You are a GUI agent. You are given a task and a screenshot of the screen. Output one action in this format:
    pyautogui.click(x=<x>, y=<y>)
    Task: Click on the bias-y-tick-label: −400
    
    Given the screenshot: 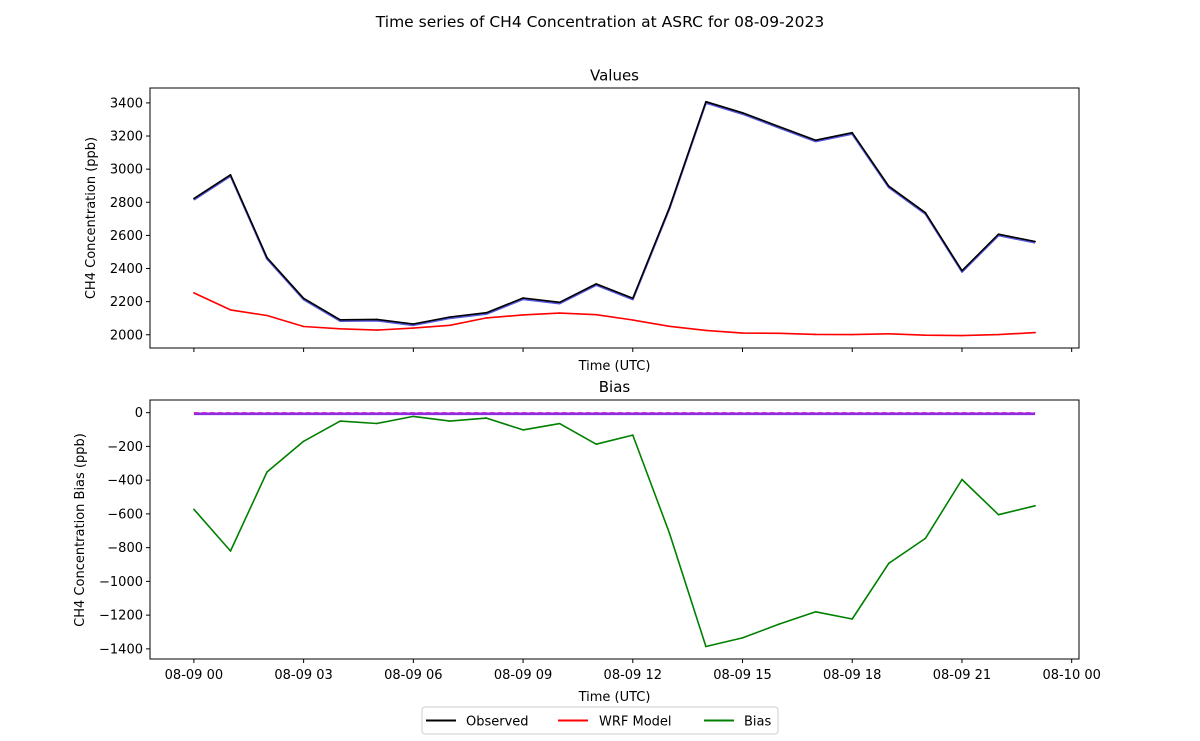 What is the action you would take?
    pyautogui.click(x=125, y=481)
    